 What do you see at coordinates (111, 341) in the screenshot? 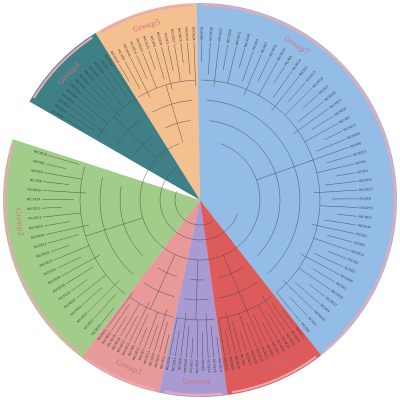
I see `leaf-label: NtCXE38` at bounding box center [111, 341].